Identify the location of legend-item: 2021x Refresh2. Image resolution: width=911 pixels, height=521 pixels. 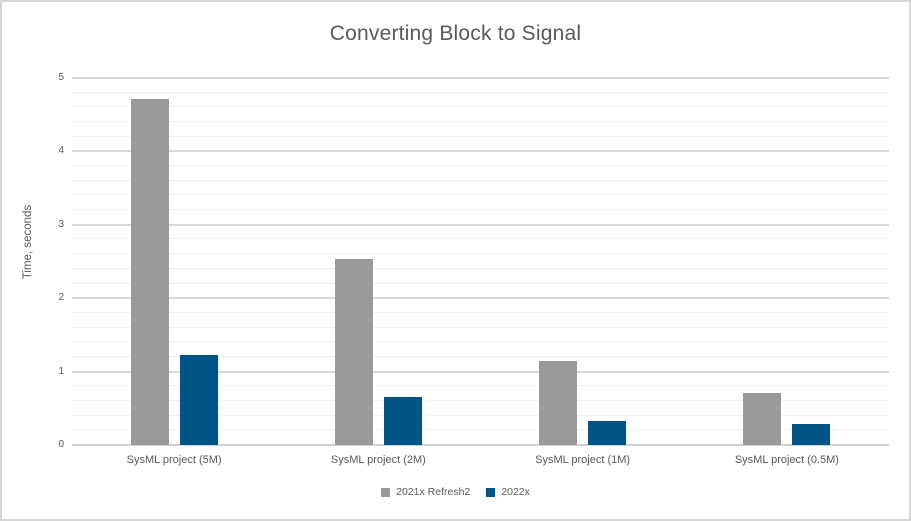
(425, 492).